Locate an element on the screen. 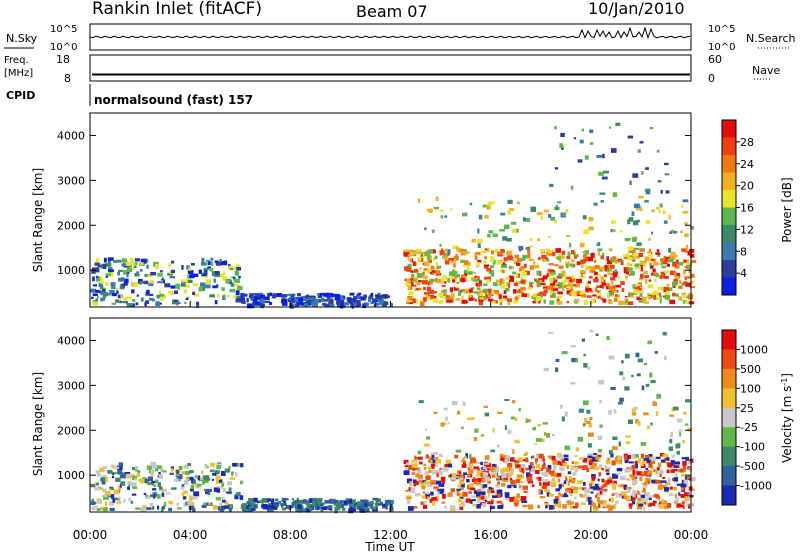  velocity-ylabel: Slant Range [km] is located at coordinates (38, 424).